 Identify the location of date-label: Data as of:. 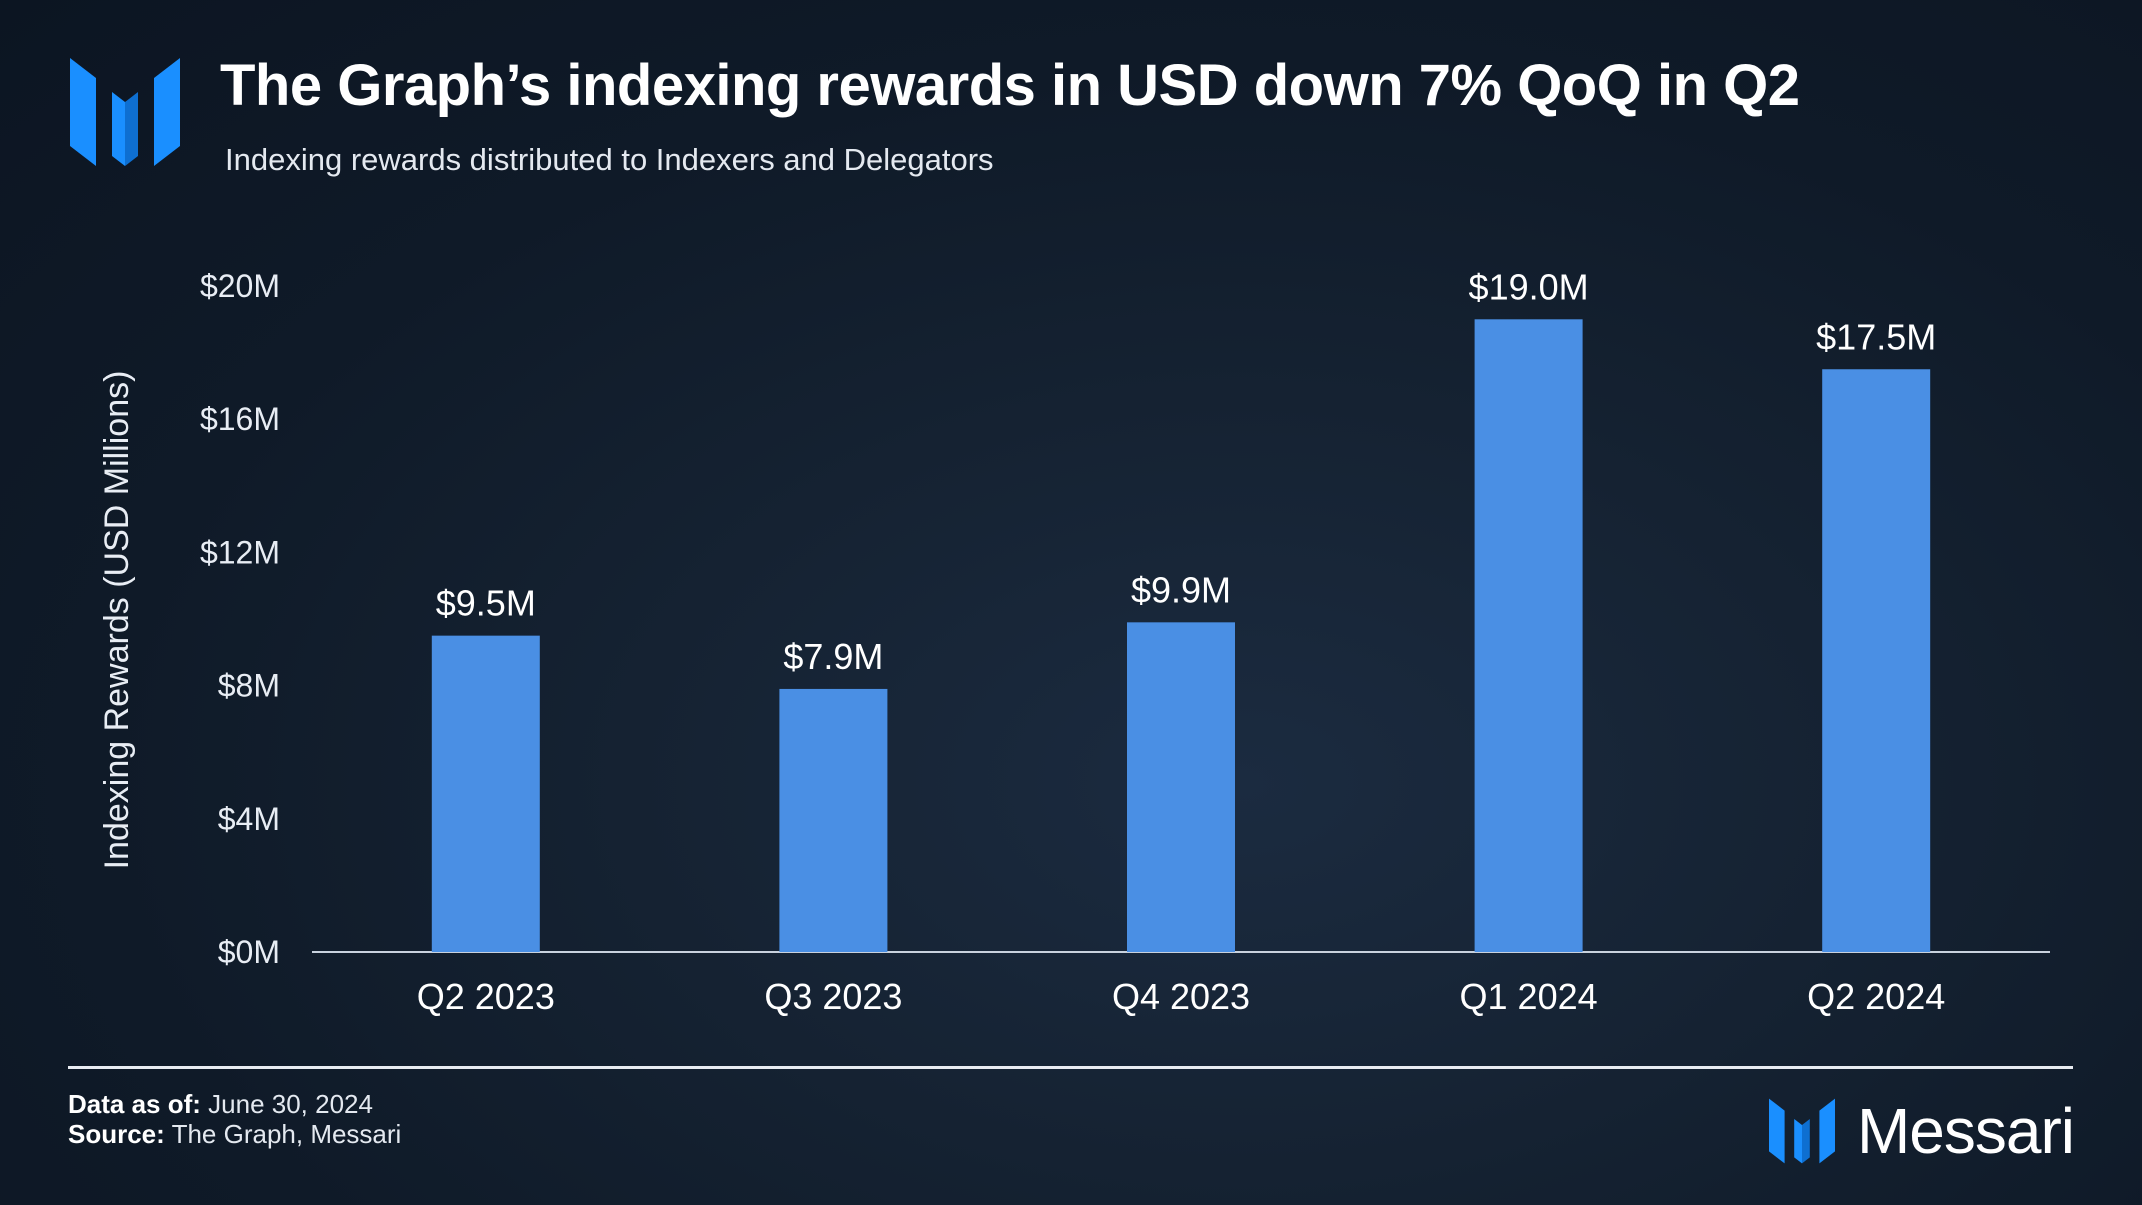
(134, 1104).